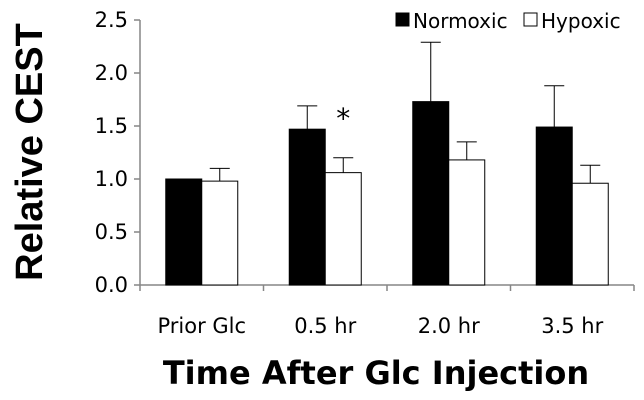 The image size is (644, 400). I want to click on y-tick-label: 2.0, so click(111, 73).